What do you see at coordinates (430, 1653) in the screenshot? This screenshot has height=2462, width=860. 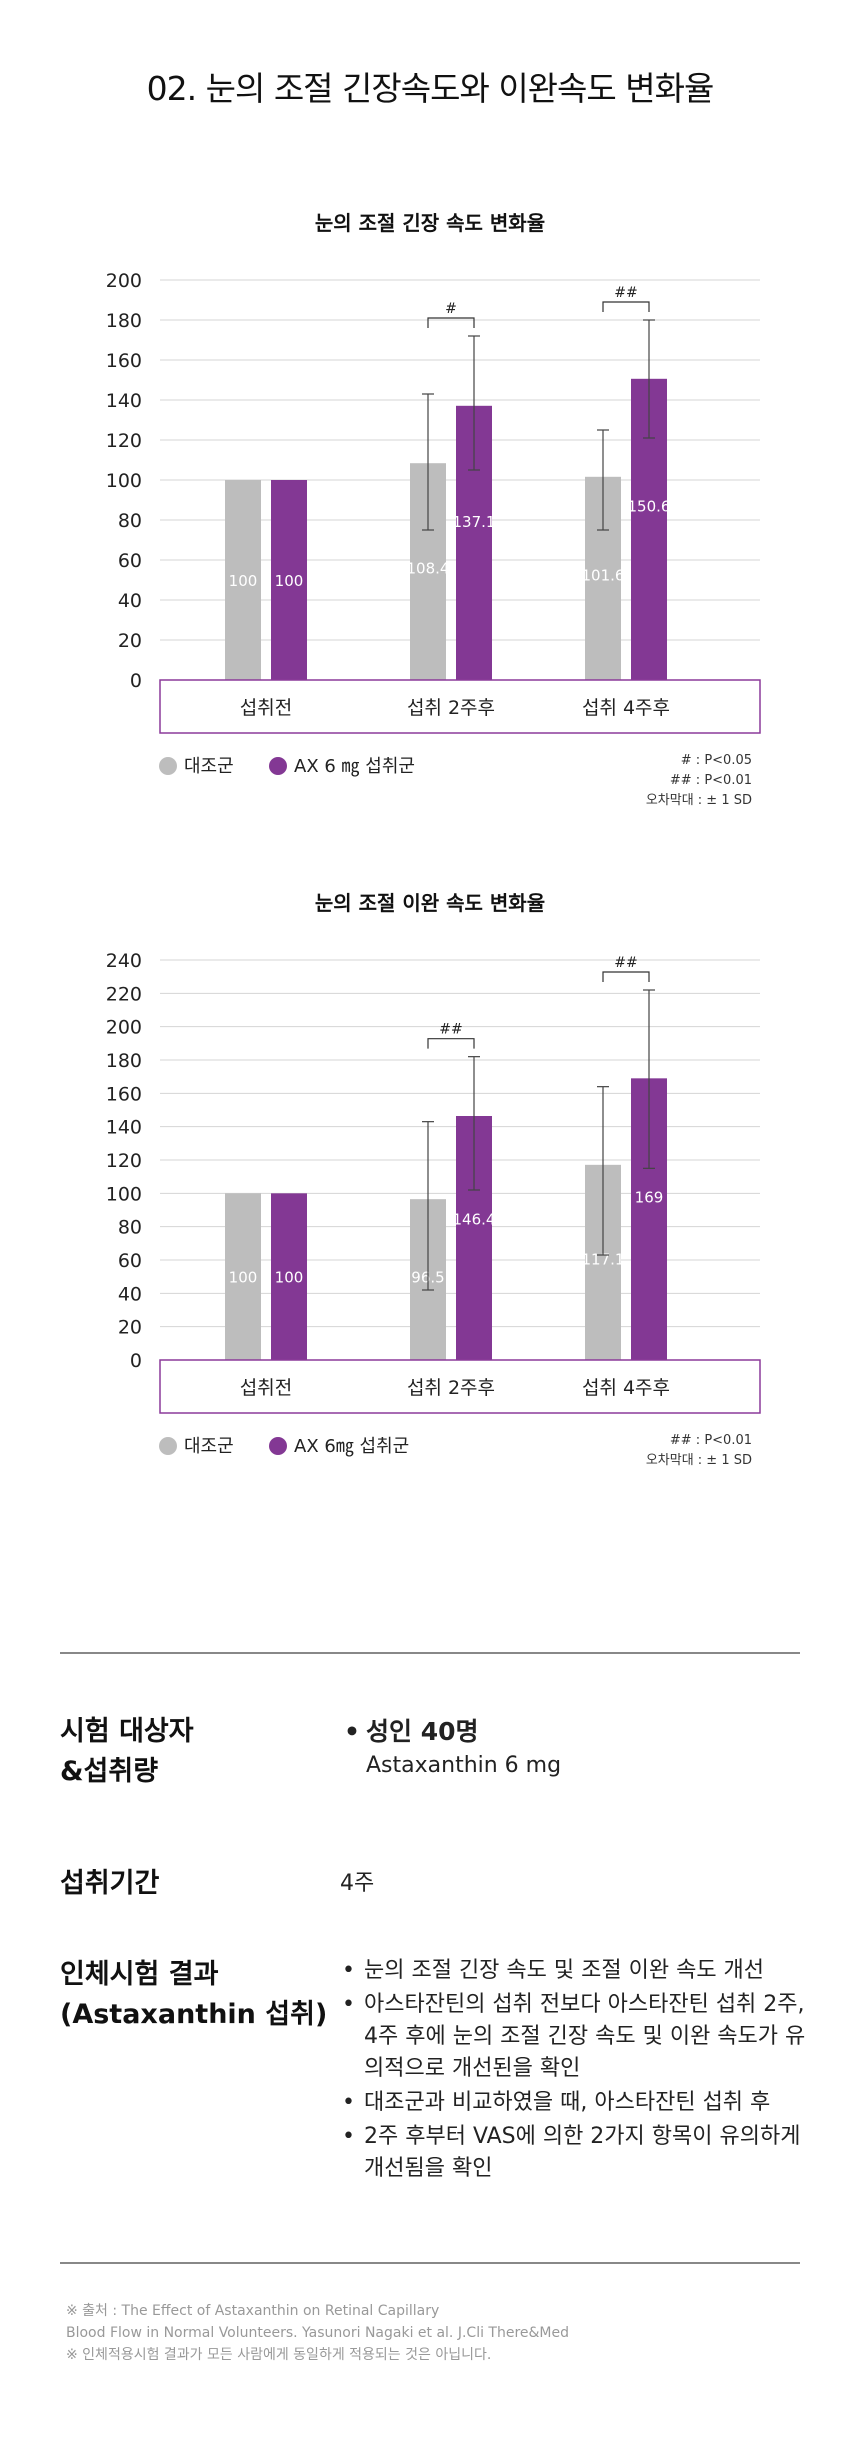 I see `divider-top` at bounding box center [430, 1653].